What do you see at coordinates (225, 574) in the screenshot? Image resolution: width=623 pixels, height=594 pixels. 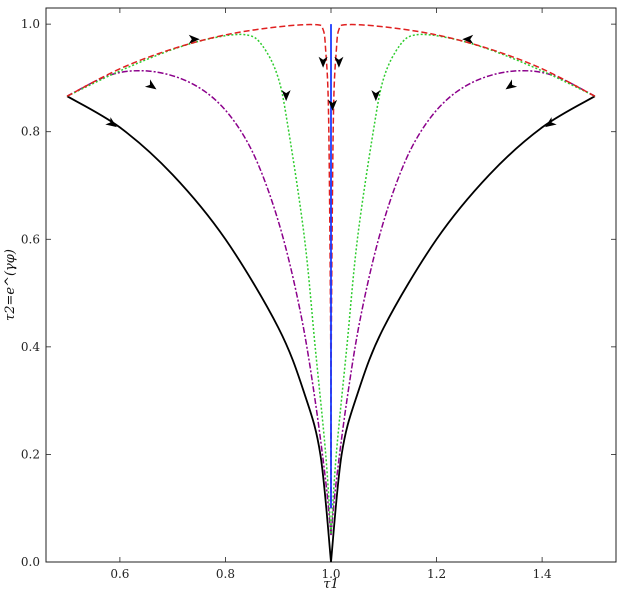 I see `x-tick-label: 0.8` at bounding box center [225, 574].